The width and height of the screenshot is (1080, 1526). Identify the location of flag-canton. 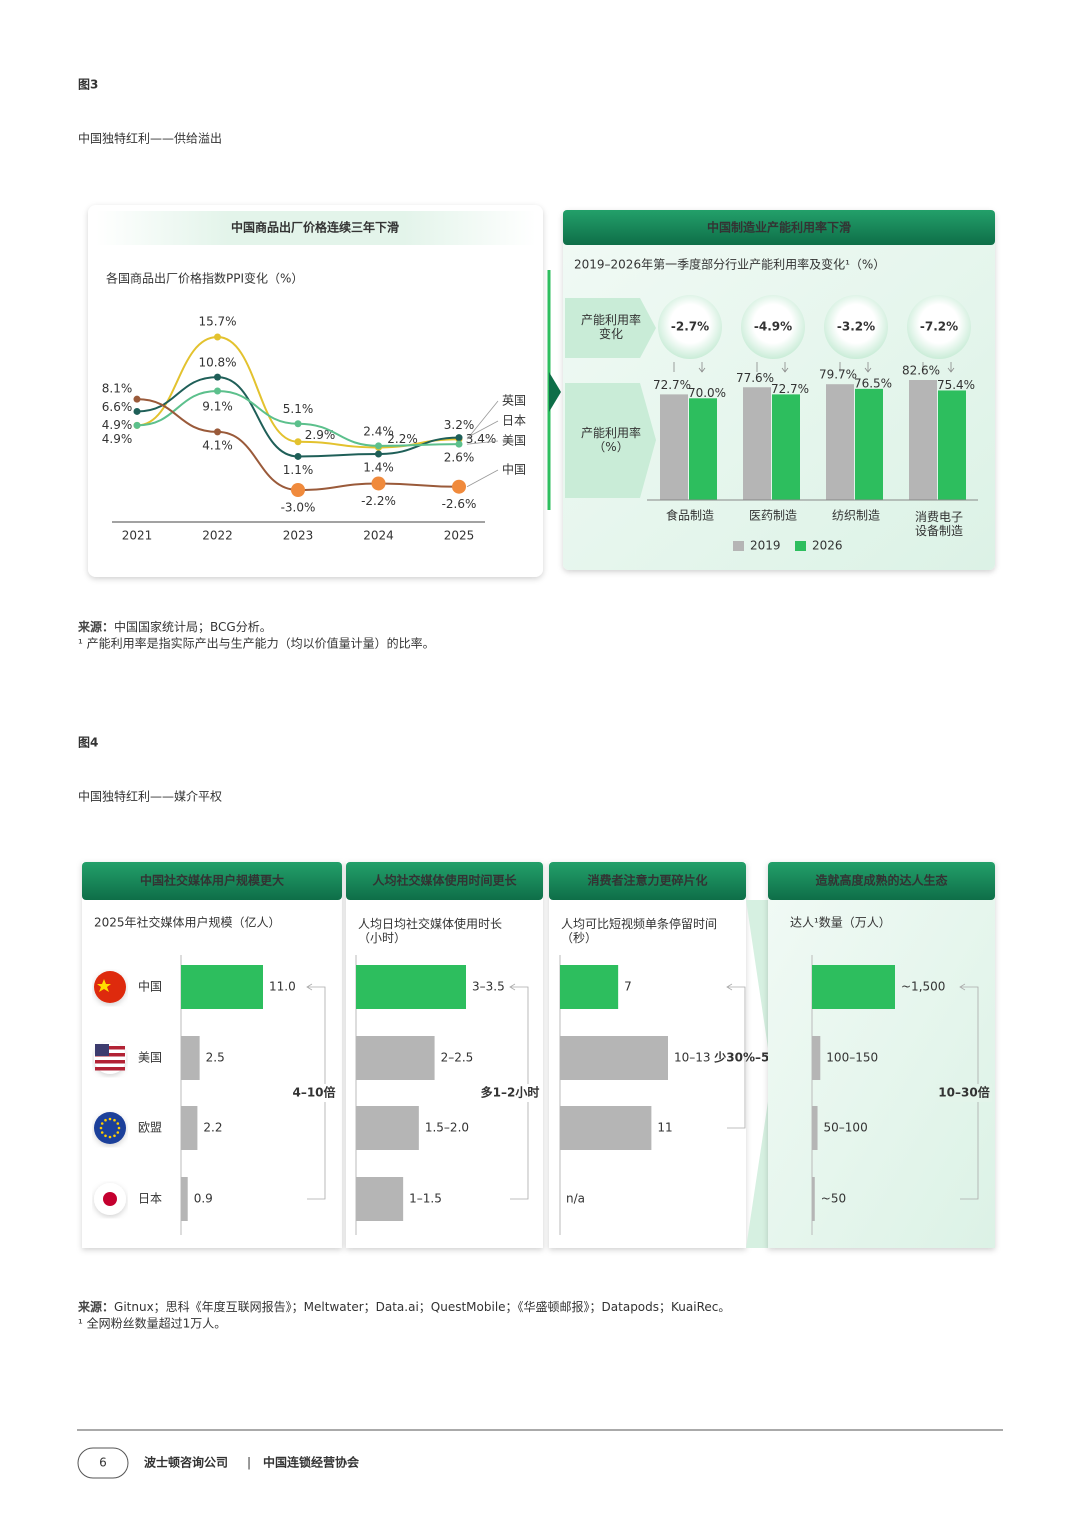
(102, 1050).